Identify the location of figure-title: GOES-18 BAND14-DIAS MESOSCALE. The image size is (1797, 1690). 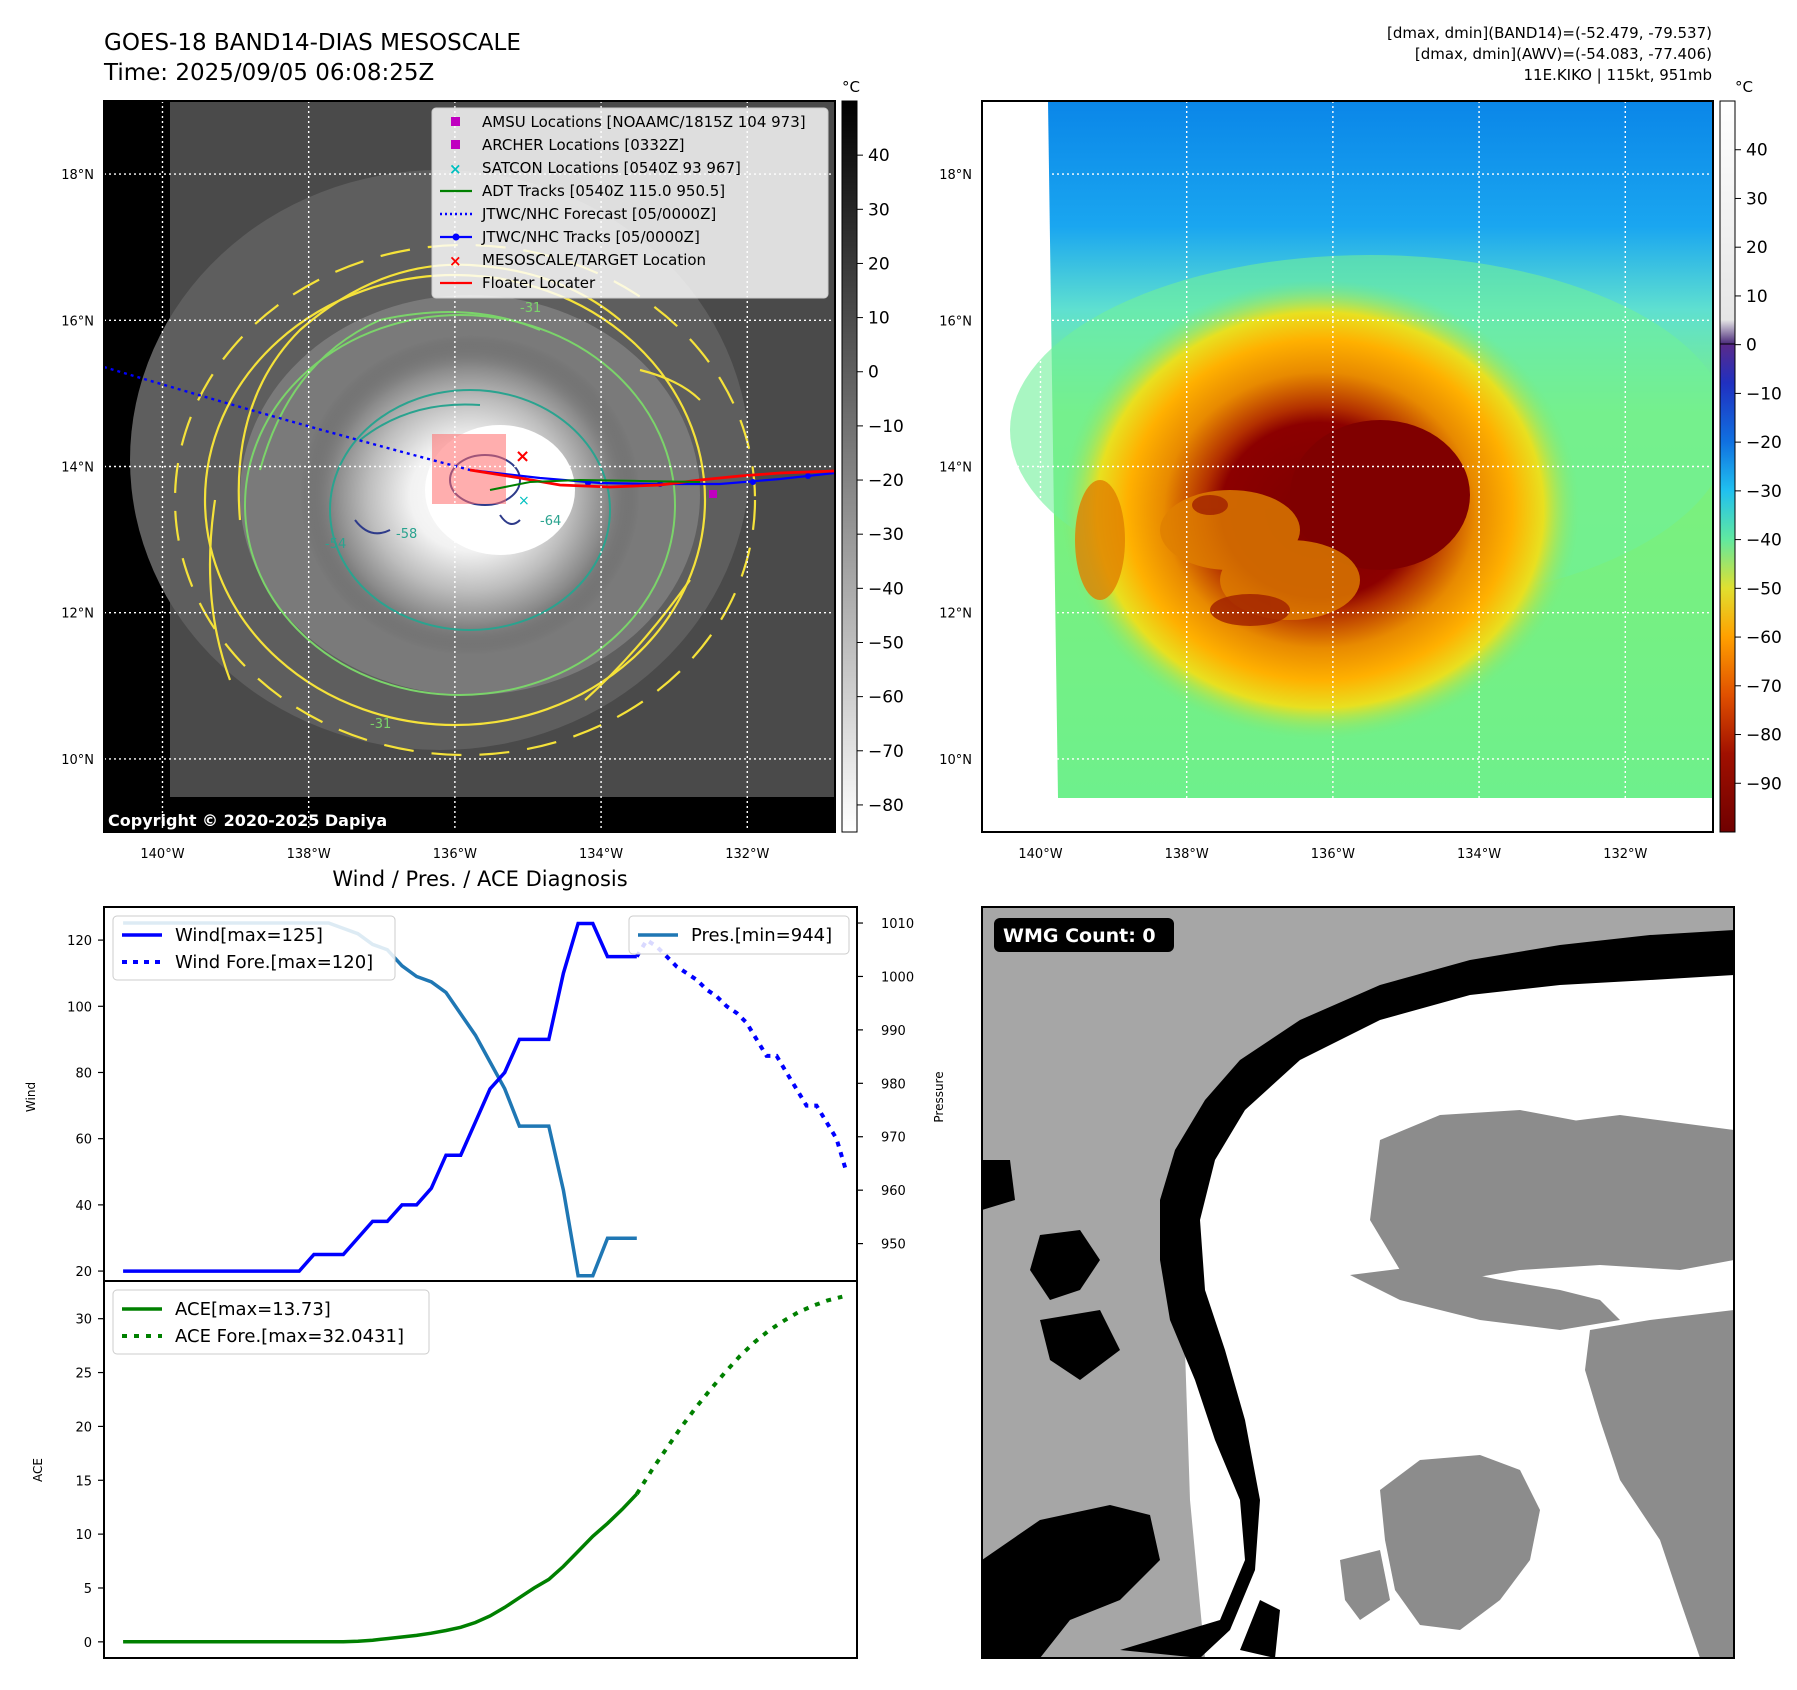
(312, 43).